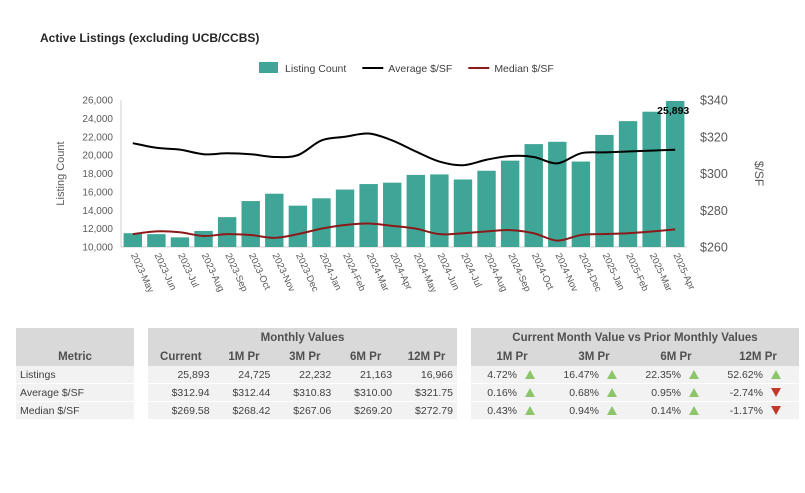 The height and width of the screenshot is (493, 805). Describe the element at coordinates (181, 375) in the screenshot. I see `value-cell: 25,893` at that location.